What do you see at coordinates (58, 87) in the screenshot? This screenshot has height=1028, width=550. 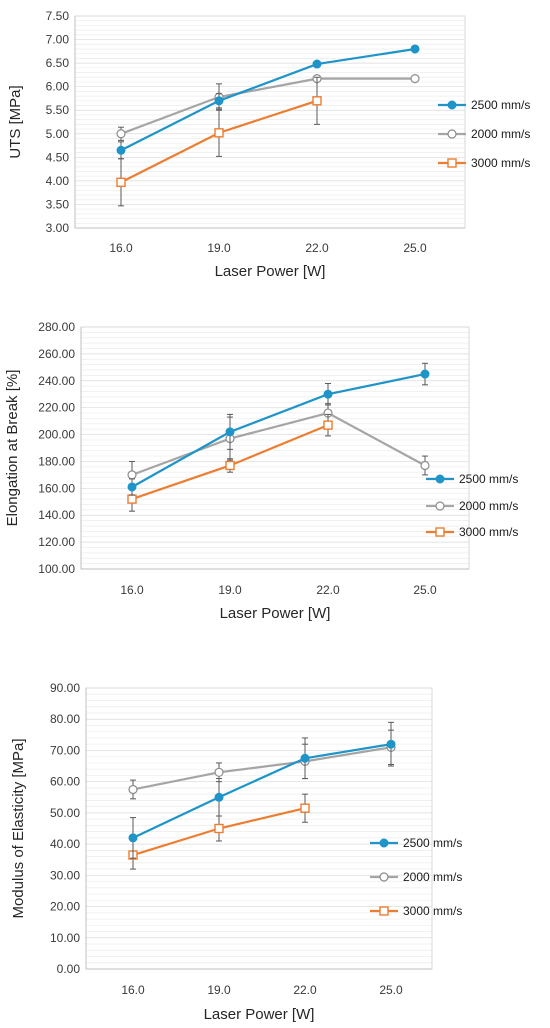 I see `y-tick-label: 6.00` at bounding box center [58, 87].